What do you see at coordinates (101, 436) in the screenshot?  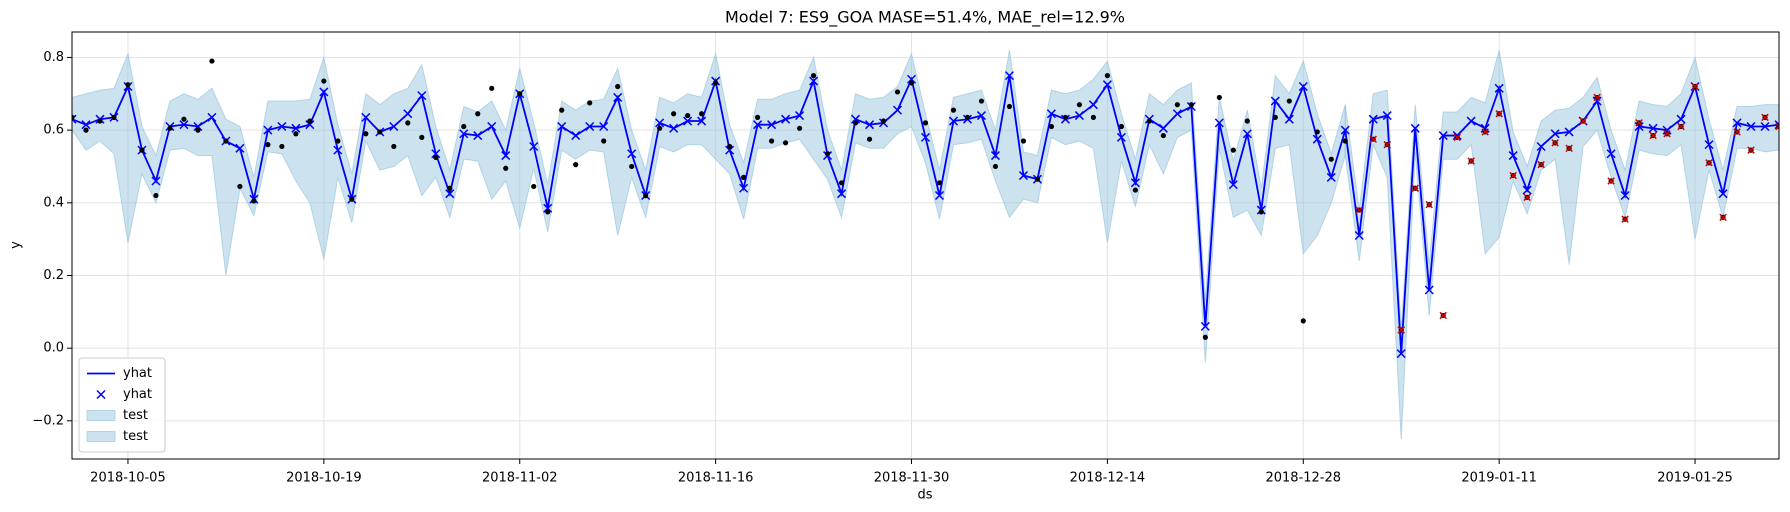 I see `legend-patch` at bounding box center [101, 436].